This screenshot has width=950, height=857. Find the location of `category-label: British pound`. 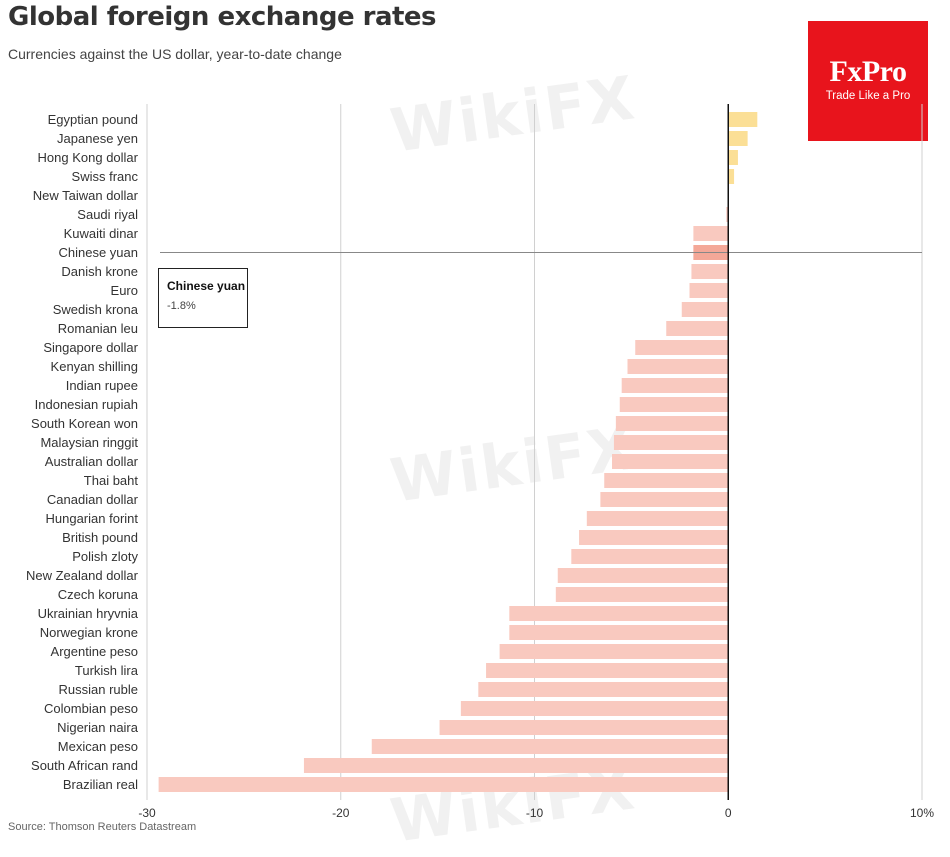

category-label: British pound is located at coordinates (100, 537).